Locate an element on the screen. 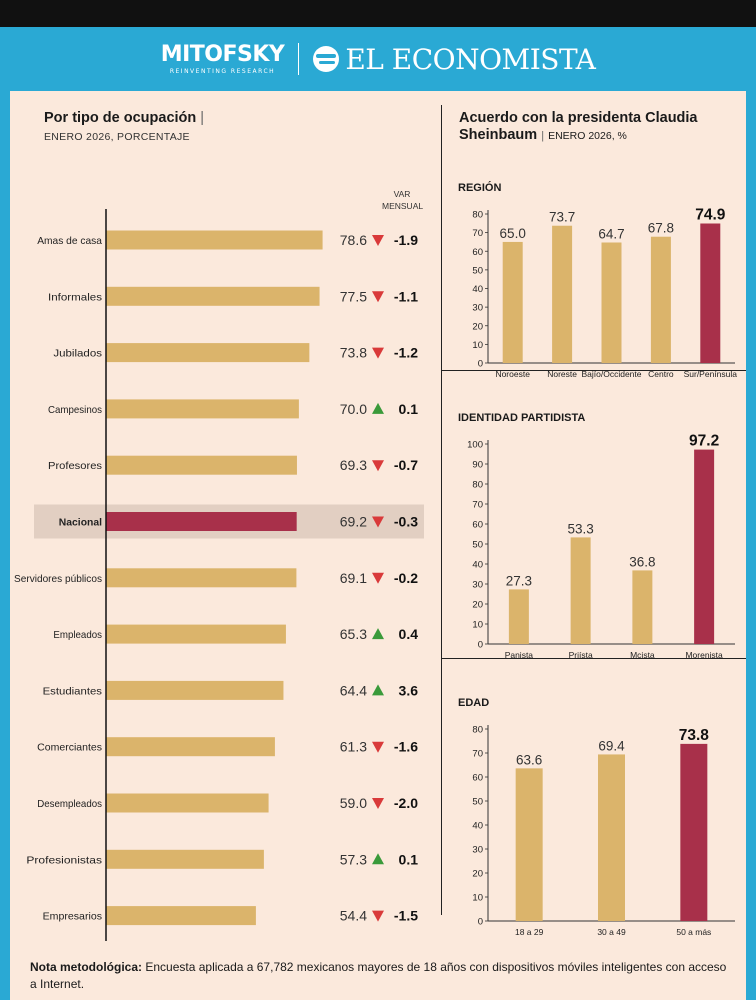 This screenshot has height=1000, width=756. category-label: Amas de casa is located at coordinates (69, 241).